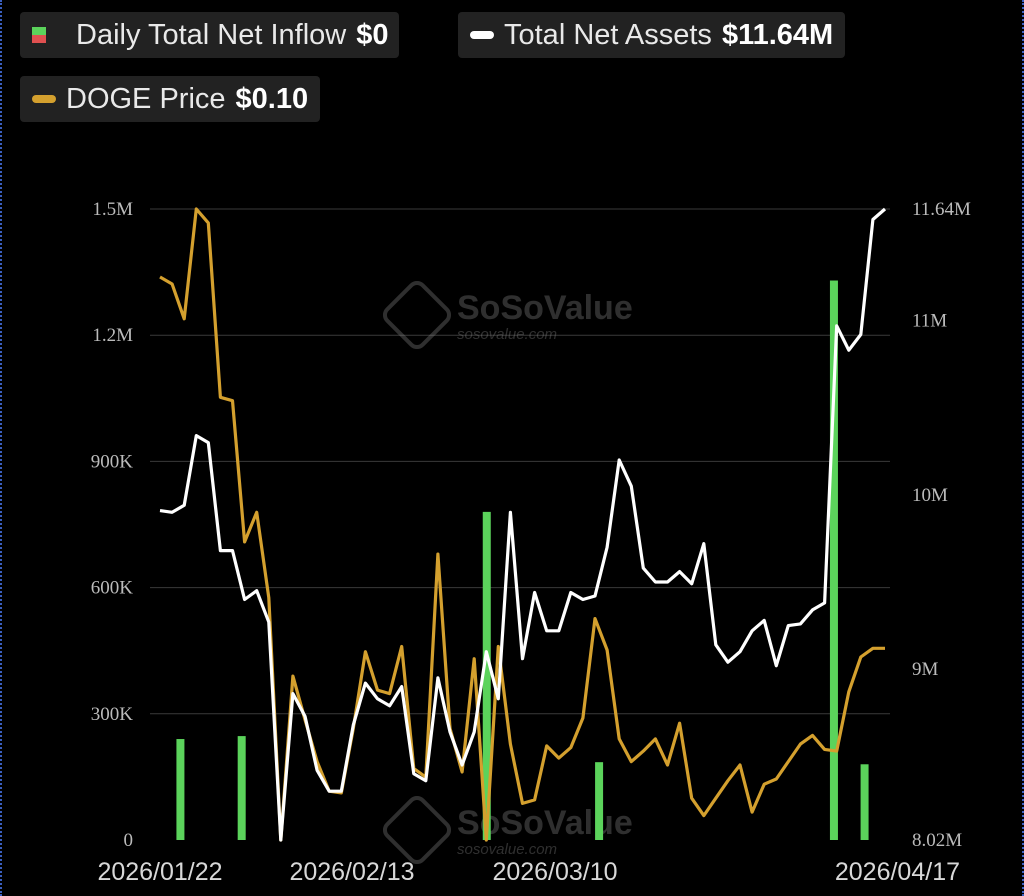  What do you see at coordinates (777, 34) in the screenshot?
I see `legend-assets-value: $11.64M` at bounding box center [777, 34].